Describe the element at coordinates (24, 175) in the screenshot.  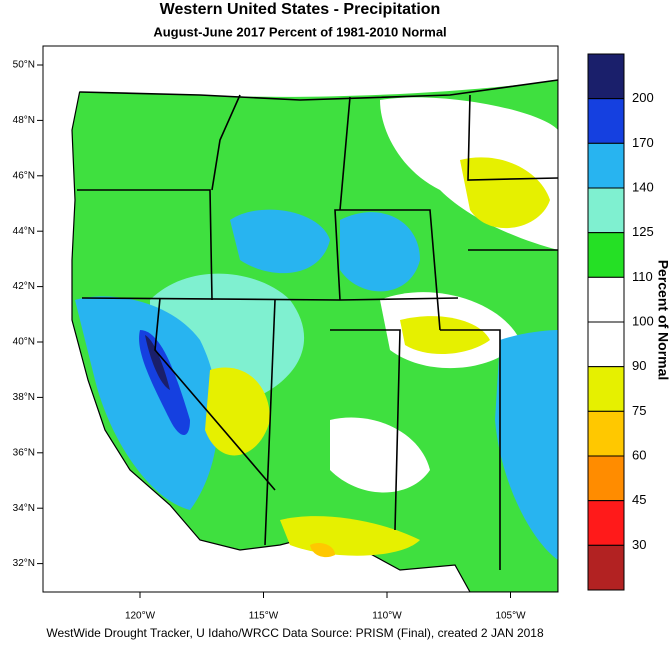
I see `lat-label: 46°N` at that location.